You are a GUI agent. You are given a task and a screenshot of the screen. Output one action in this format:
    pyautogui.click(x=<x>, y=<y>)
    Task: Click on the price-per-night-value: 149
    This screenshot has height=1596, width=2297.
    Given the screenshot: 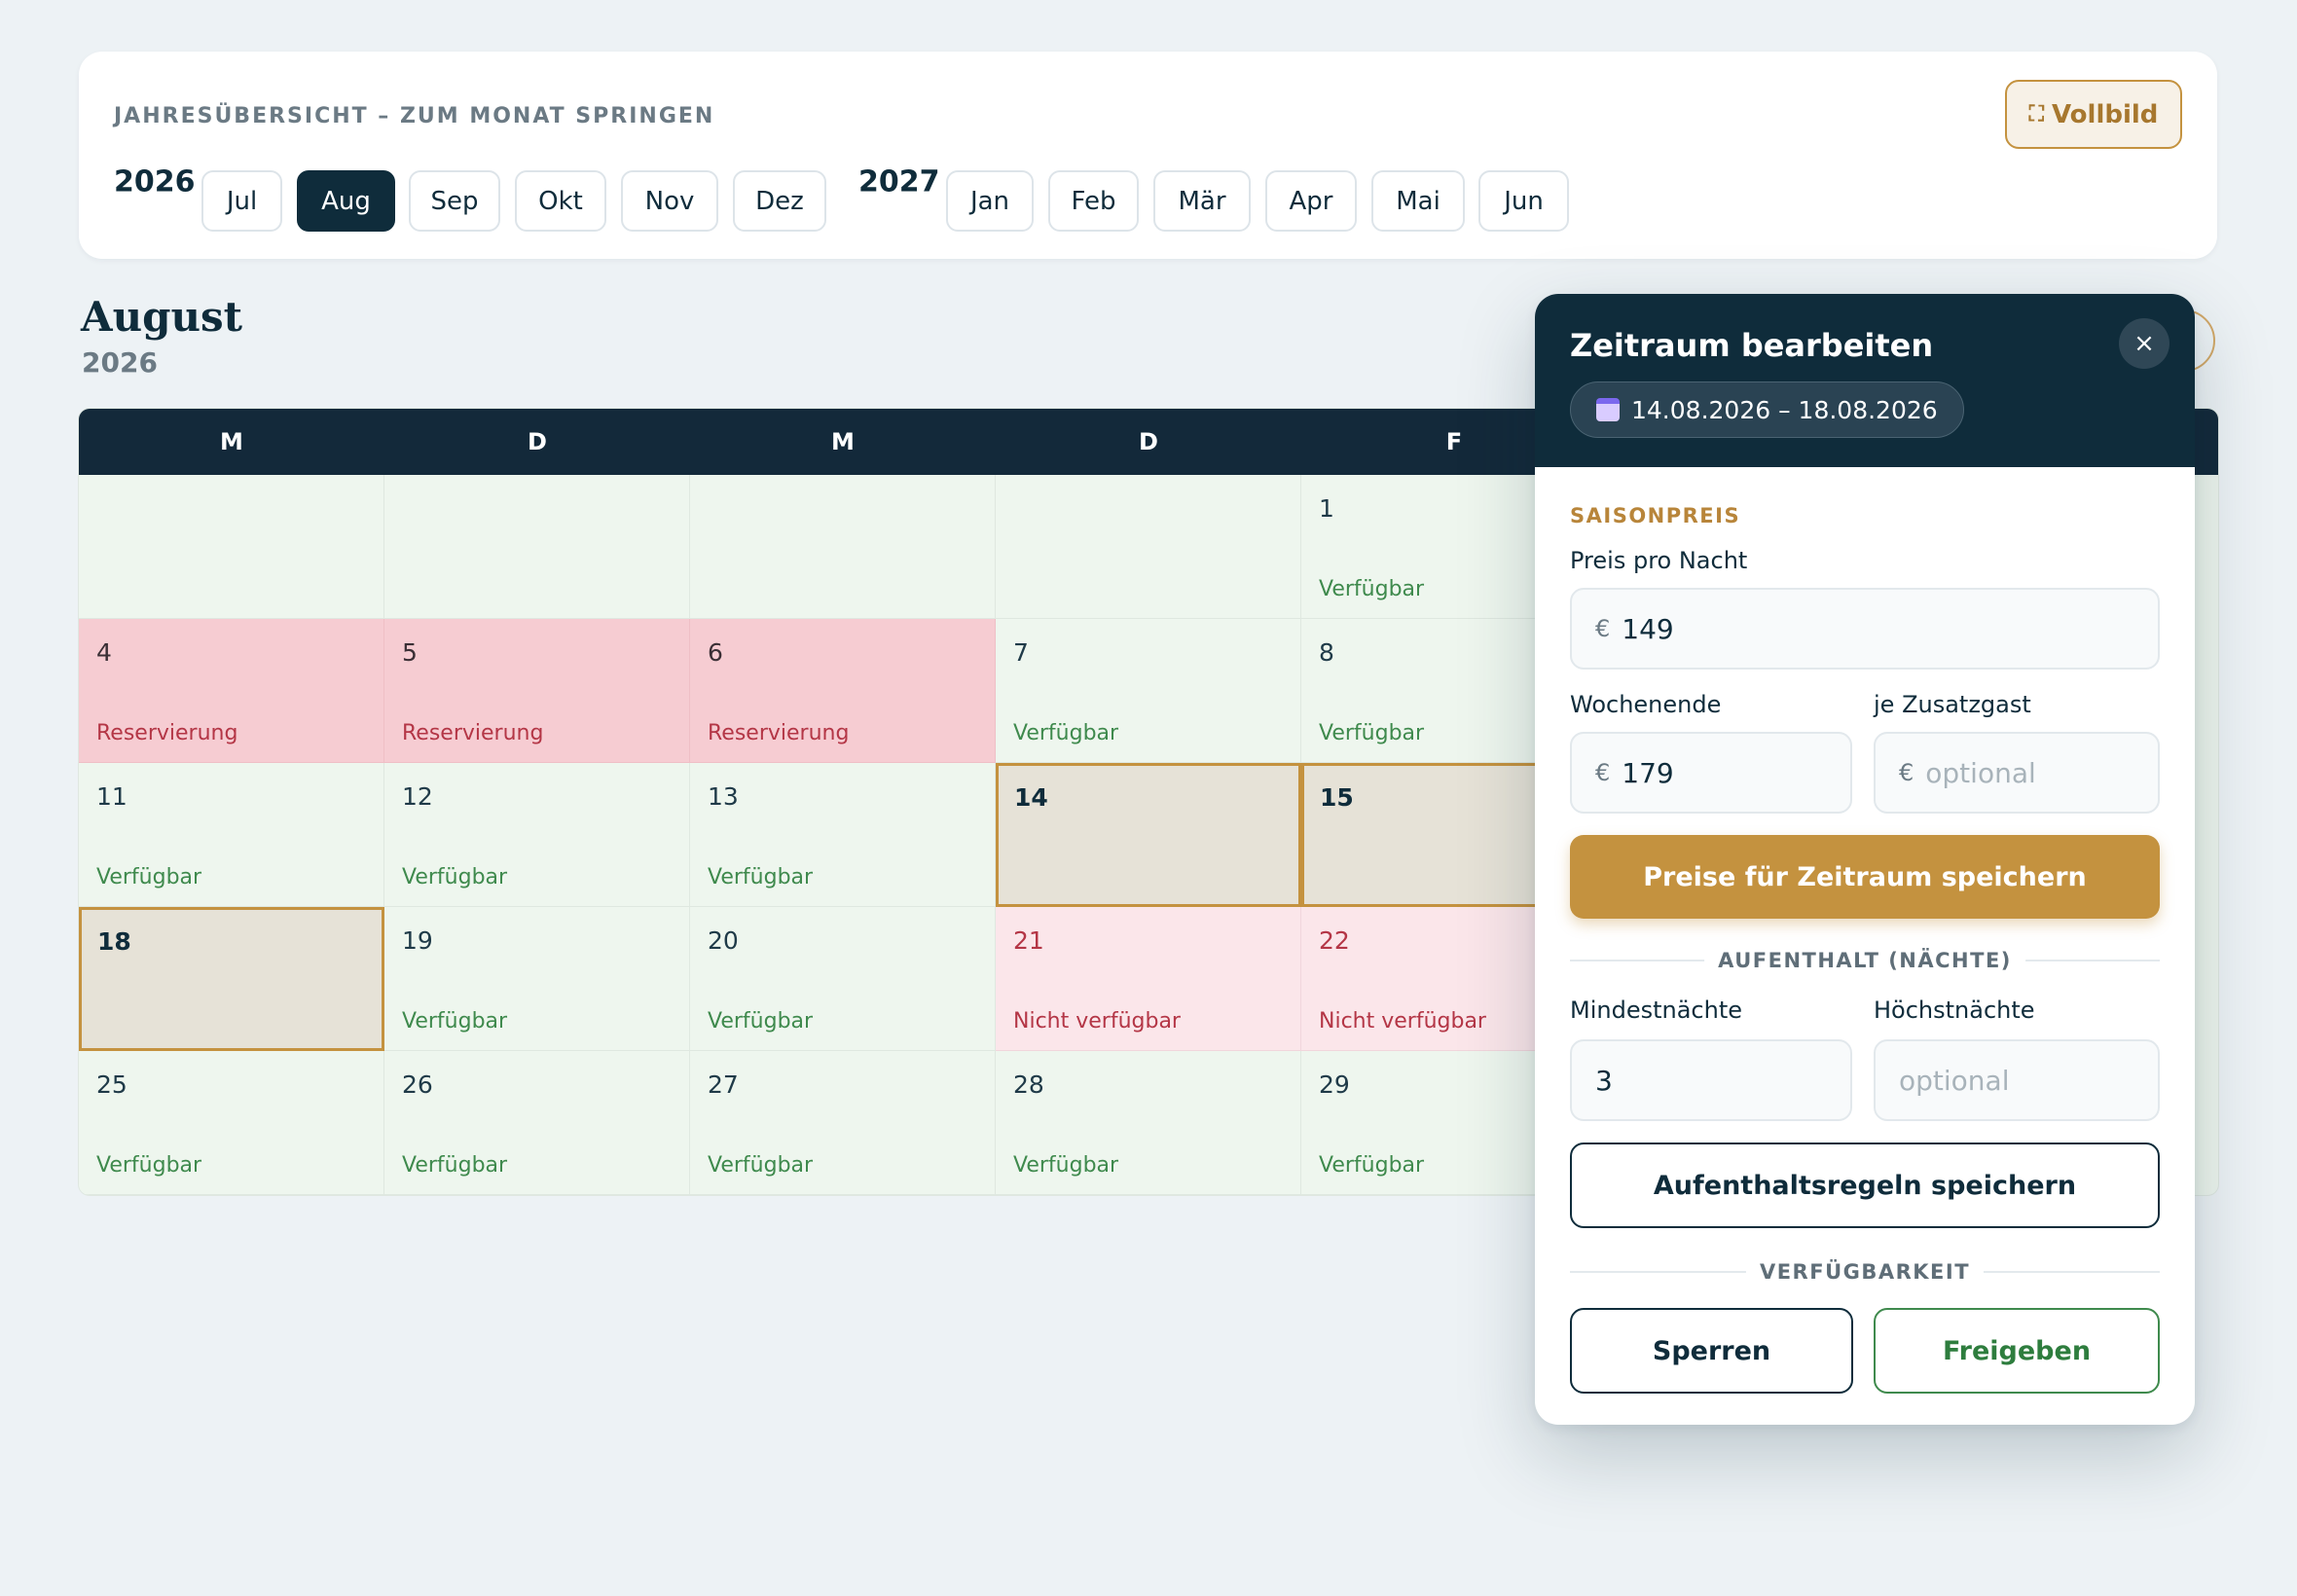 What is the action you would take?
    pyautogui.click(x=1648, y=628)
    